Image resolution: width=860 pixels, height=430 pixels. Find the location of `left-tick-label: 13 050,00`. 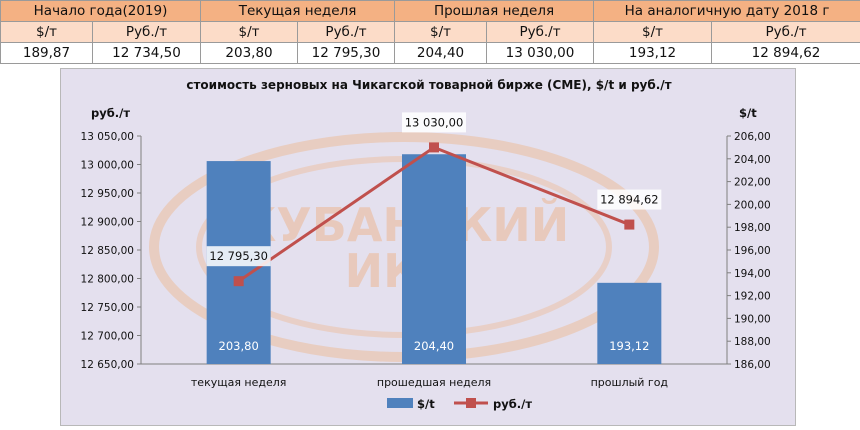

left-tick-label: 13 050,00 is located at coordinates (107, 137).